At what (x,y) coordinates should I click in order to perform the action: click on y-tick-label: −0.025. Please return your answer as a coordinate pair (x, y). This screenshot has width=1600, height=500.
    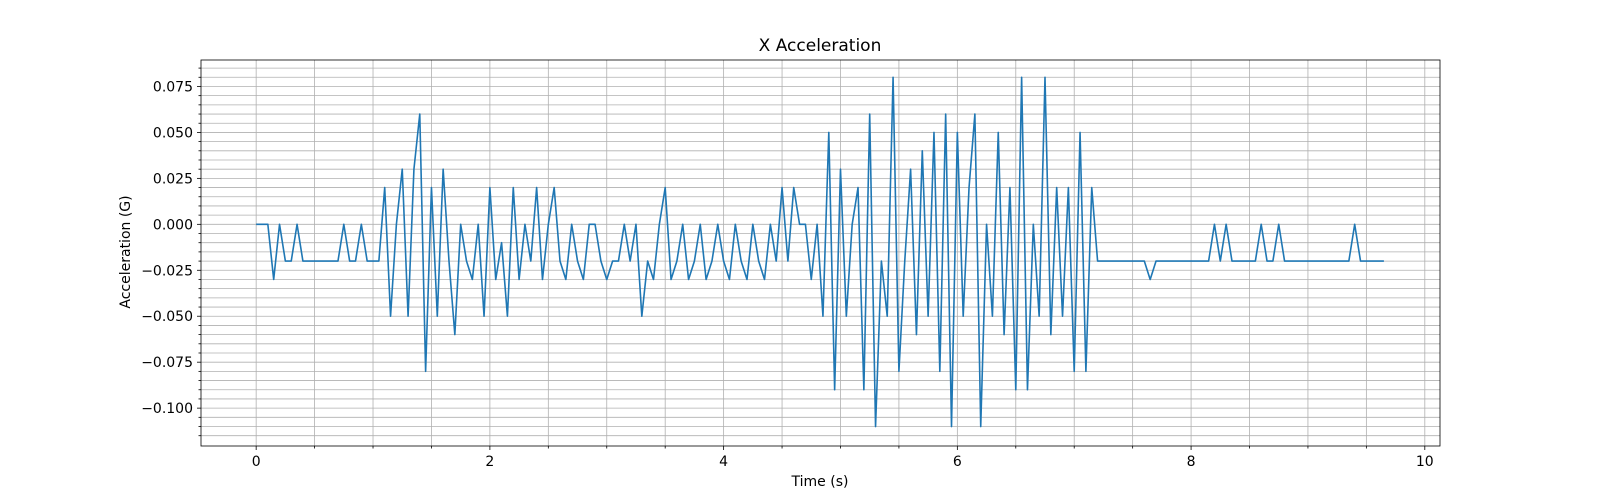
    Looking at the image, I should click on (167, 271).